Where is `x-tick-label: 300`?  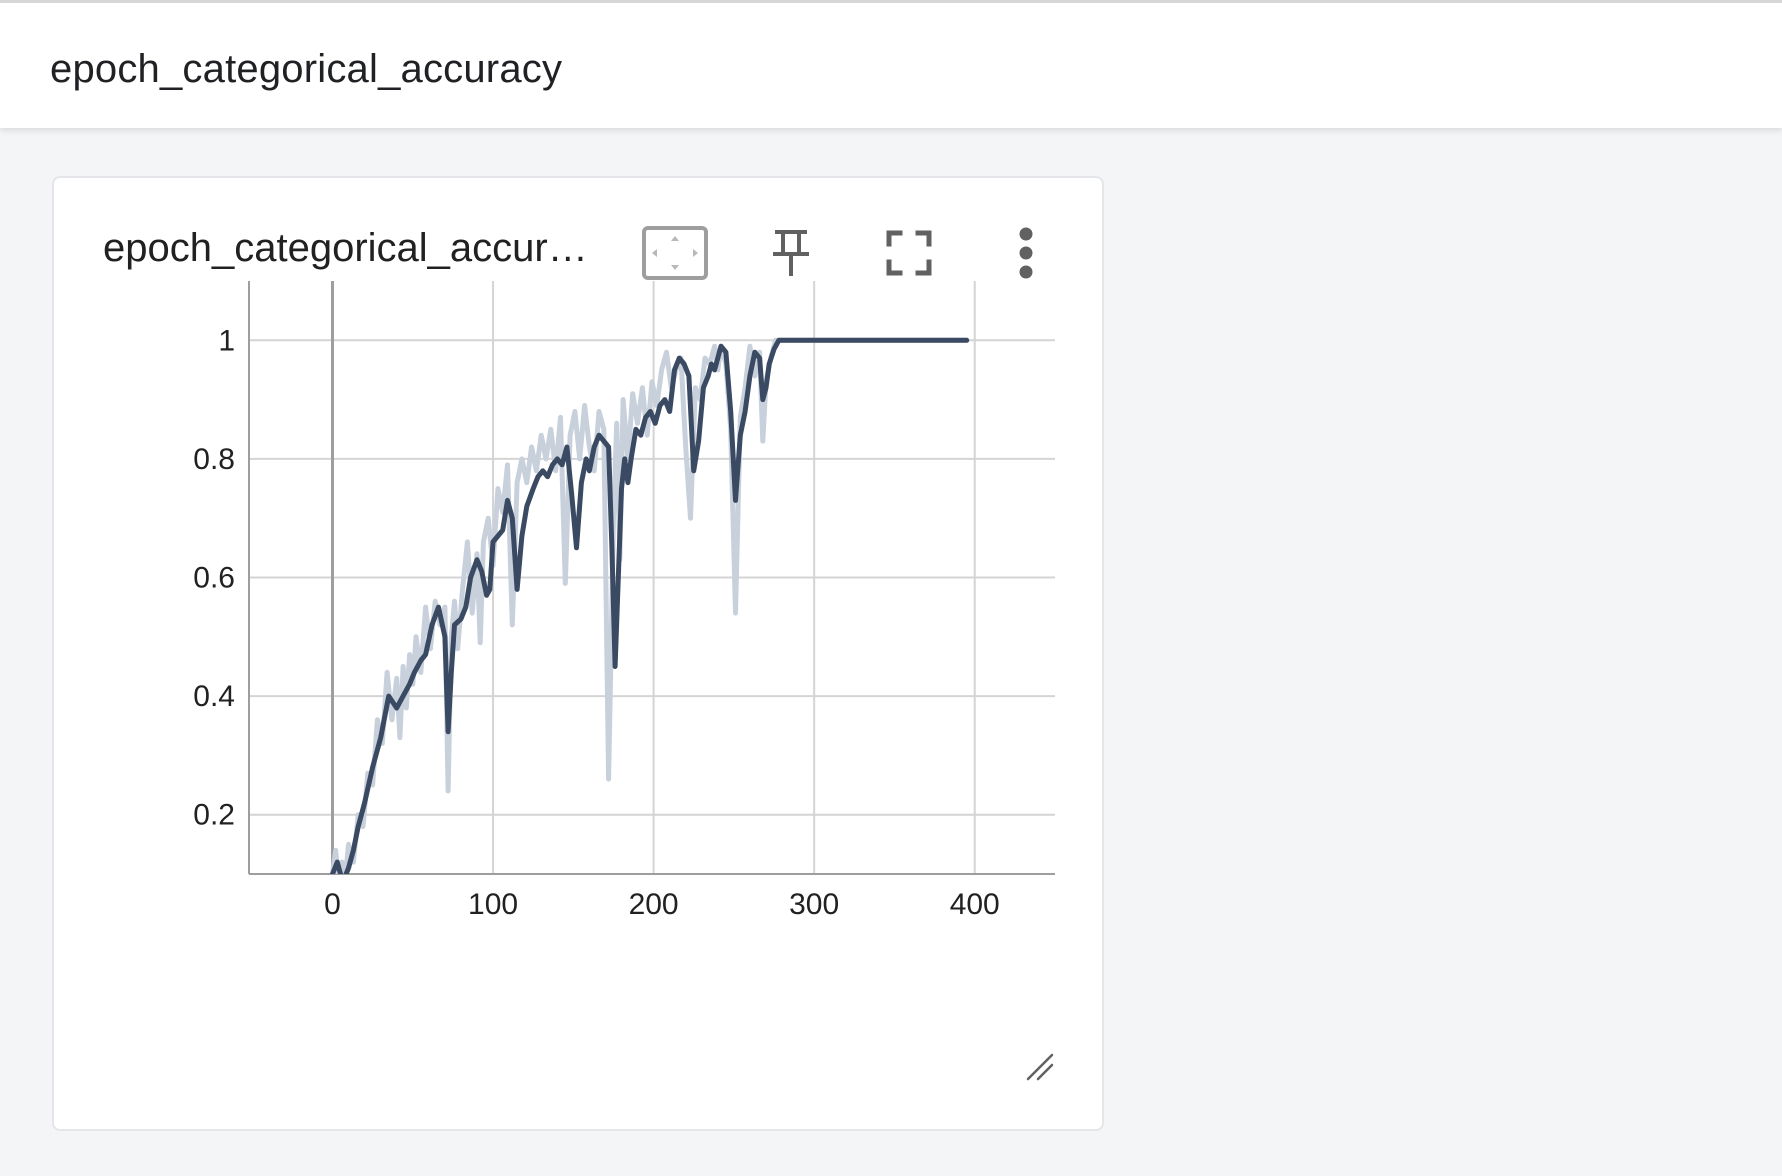 x-tick-label: 300 is located at coordinates (814, 904).